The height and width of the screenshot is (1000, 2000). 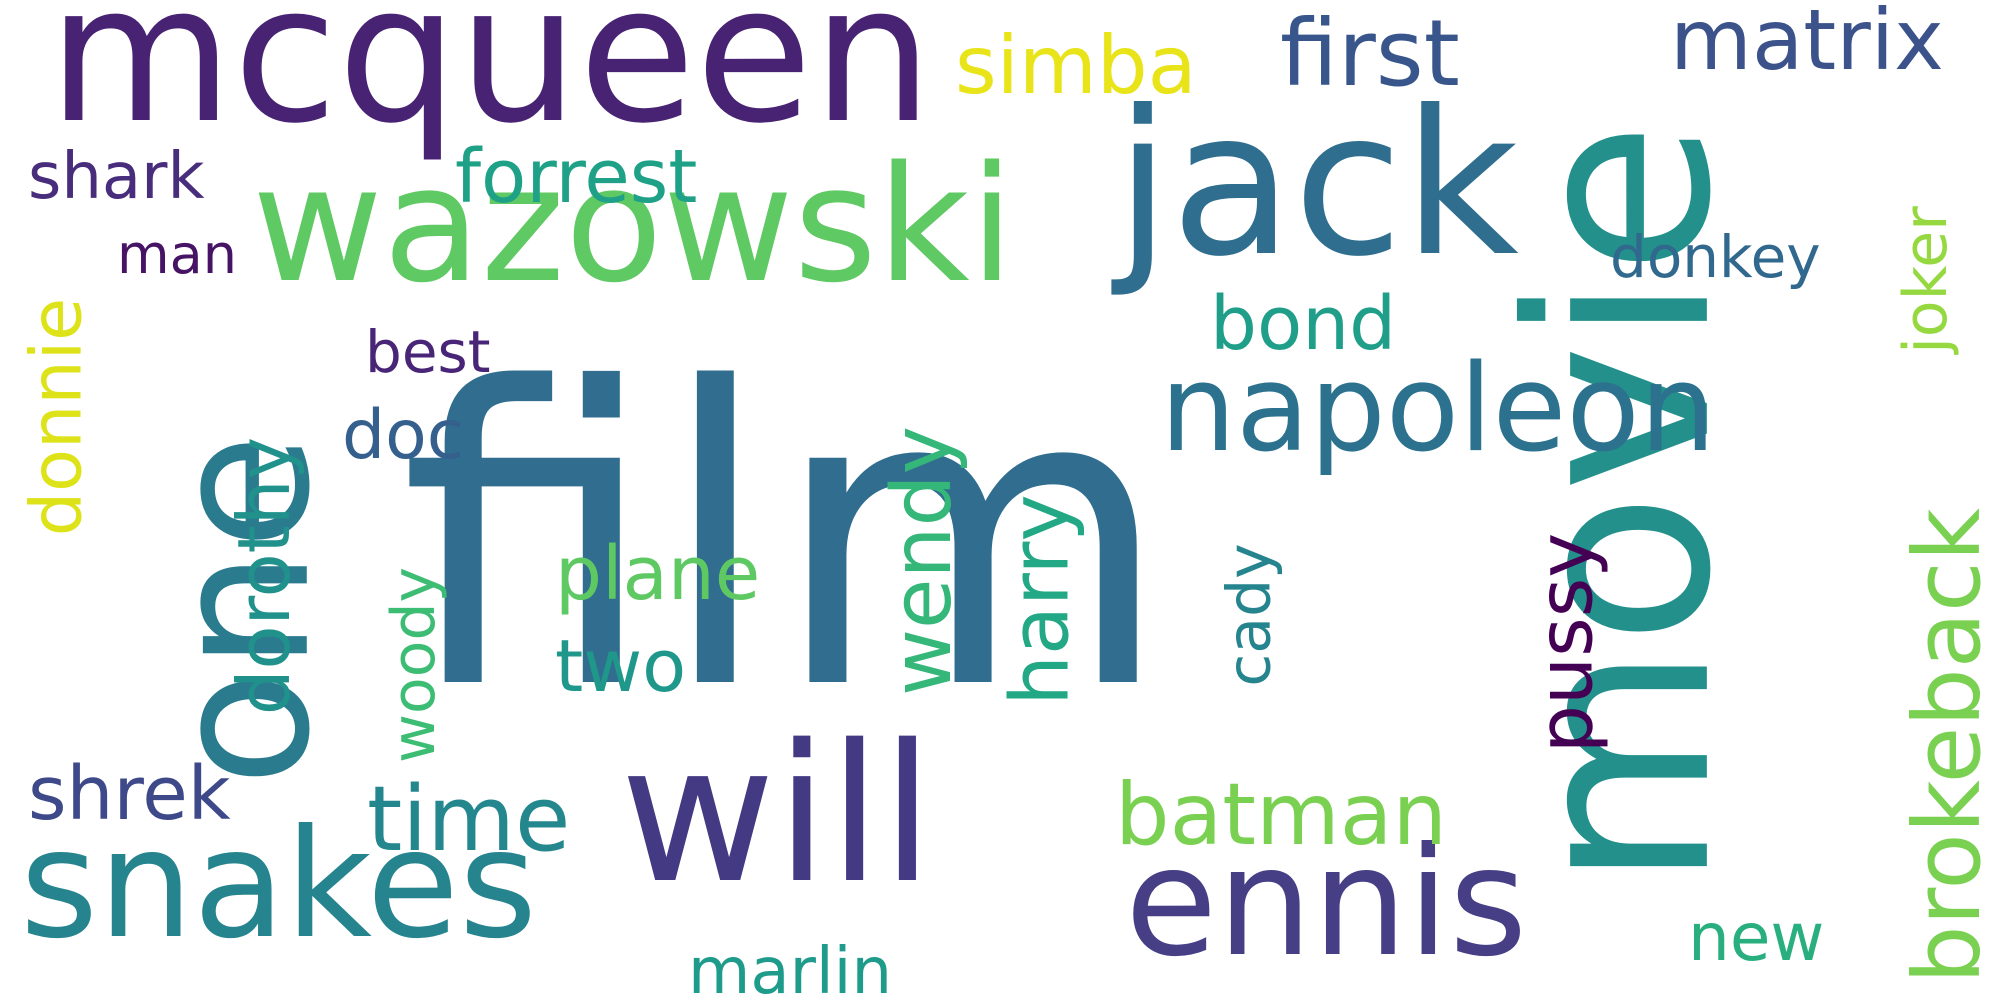 What do you see at coordinates (177, 254) in the screenshot?
I see `word-man: man` at bounding box center [177, 254].